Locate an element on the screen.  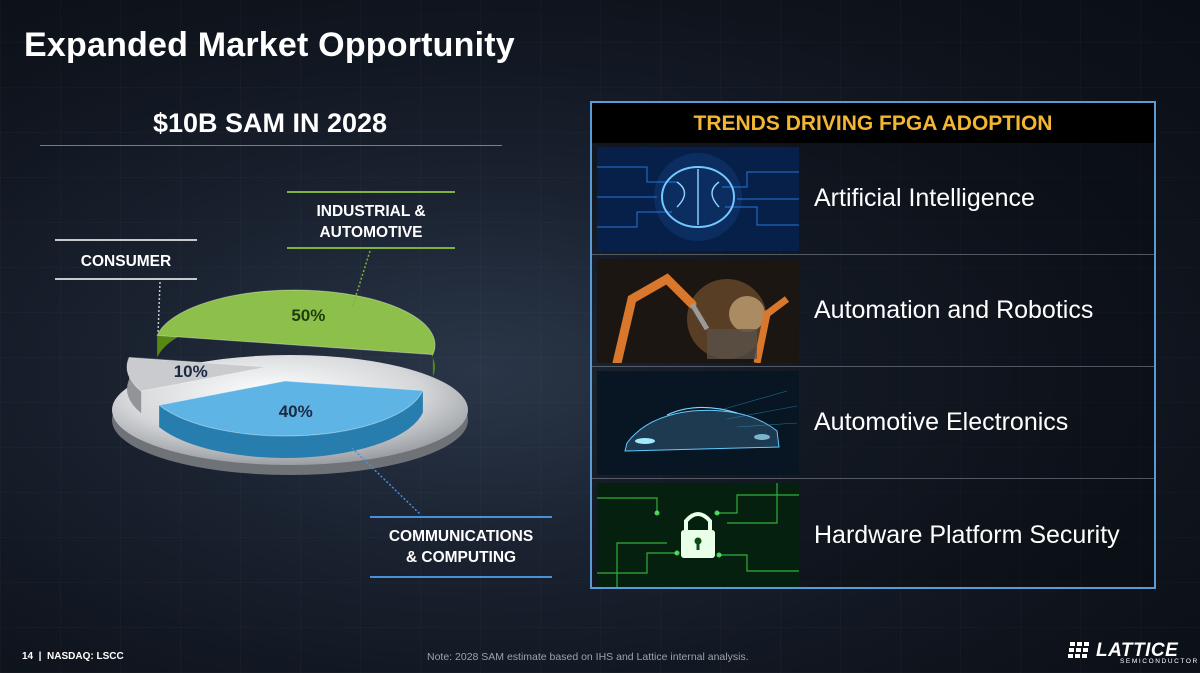
communications-computing-label: COMMUNICATIONS & COMPUTING is located at coordinates (461, 547).